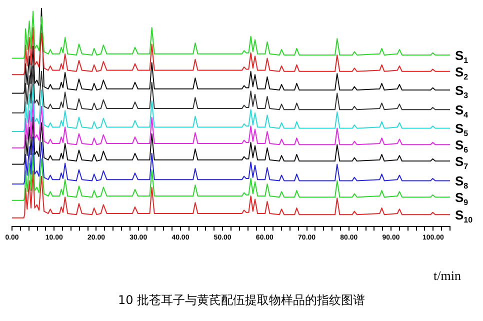 This screenshot has height=321, width=483. Describe the element at coordinates (241, 300) in the screenshot. I see `text: 10 批苍耳子与黄芪配伍提取物样品的指纹图谱` at that location.